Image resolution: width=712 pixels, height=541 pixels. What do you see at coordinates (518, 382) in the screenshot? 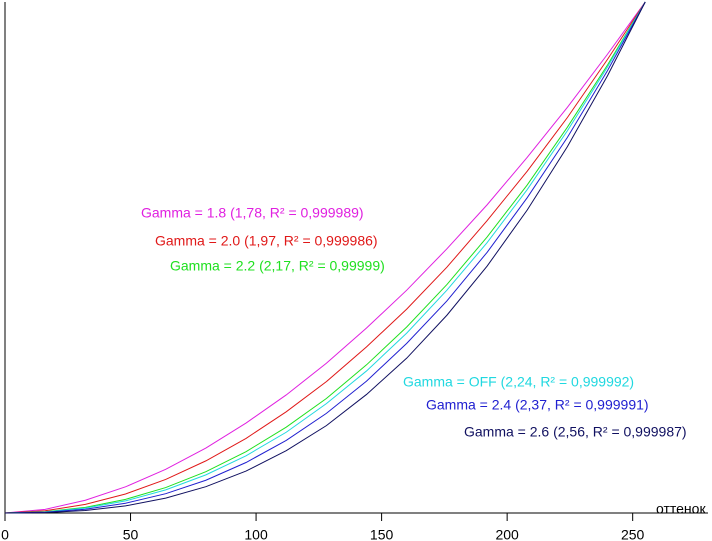
I see `legend-label: Gamma = OFF (2,24, R² = 0,999992)` at bounding box center [518, 382].